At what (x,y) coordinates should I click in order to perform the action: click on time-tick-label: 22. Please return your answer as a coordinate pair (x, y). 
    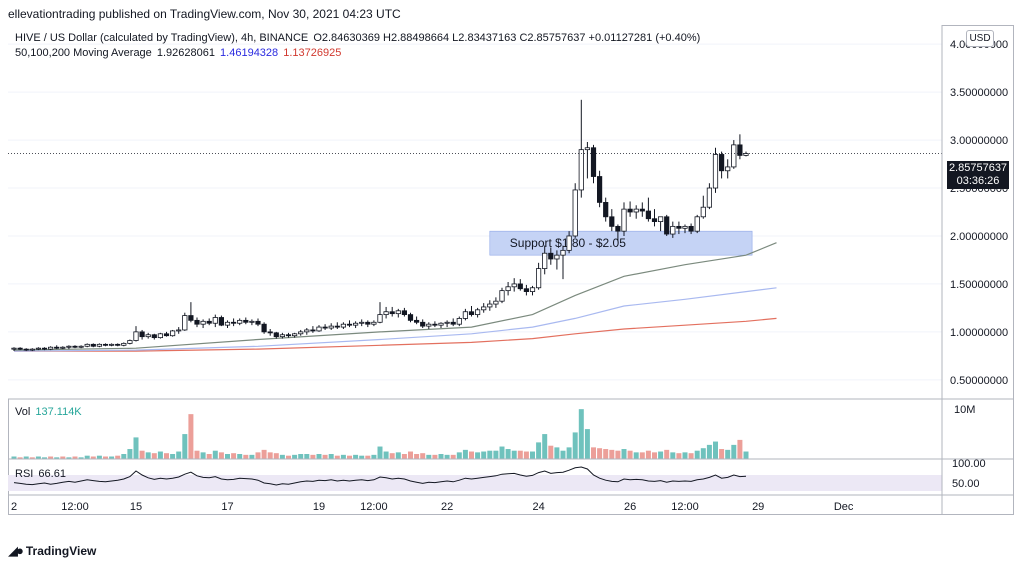
    Looking at the image, I should click on (447, 507).